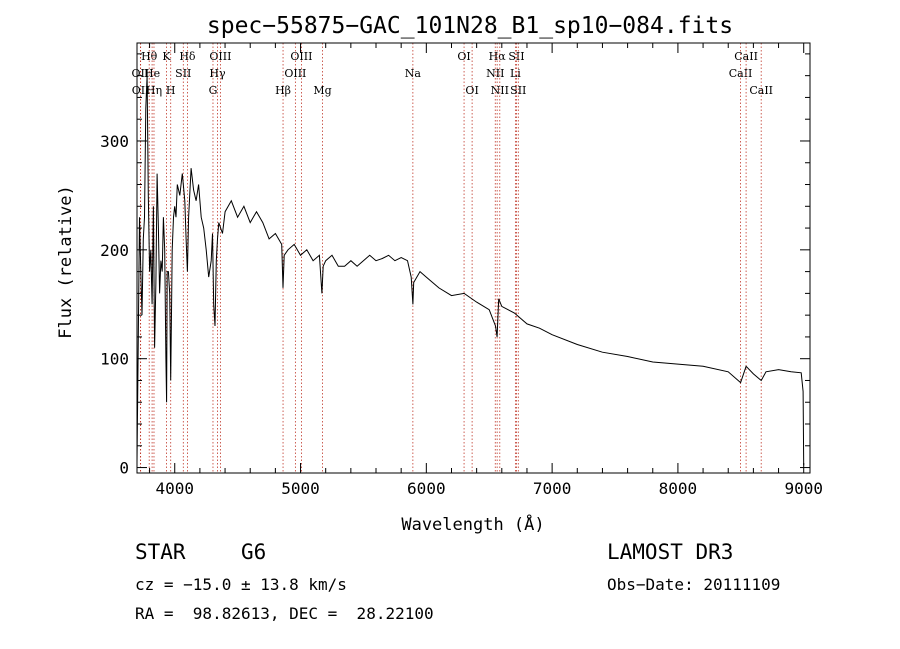 The height and width of the screenshot is (649, 900). Describe the element at coordinates (283, 90) in the screenshot. I see `spectral-line-label: Hβ` at that location.